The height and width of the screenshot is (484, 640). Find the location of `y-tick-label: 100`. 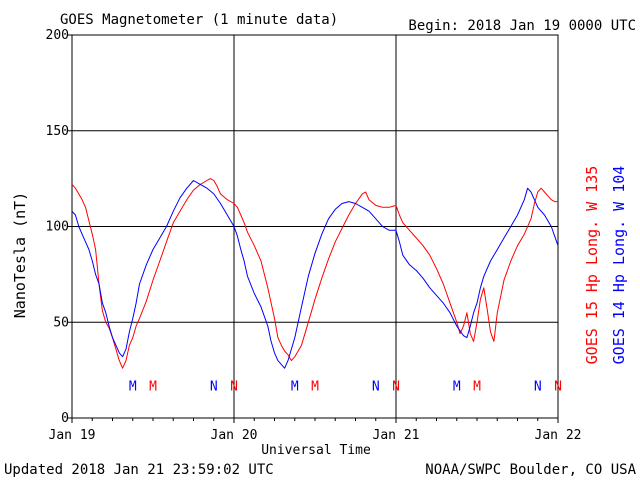

y-tick-label: 100 is located at coordinates (57, 227).